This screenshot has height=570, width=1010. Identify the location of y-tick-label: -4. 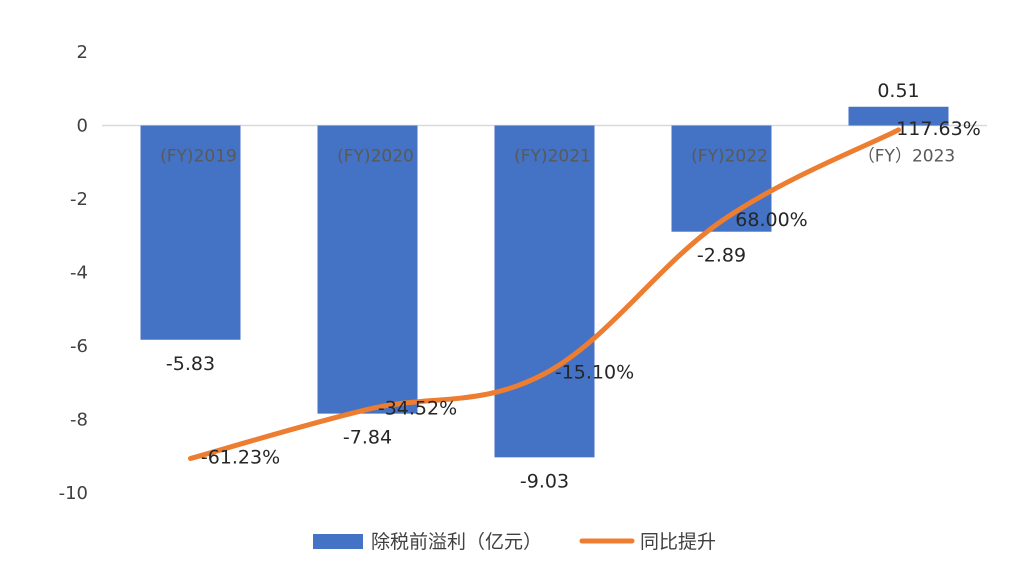
(79, 273).